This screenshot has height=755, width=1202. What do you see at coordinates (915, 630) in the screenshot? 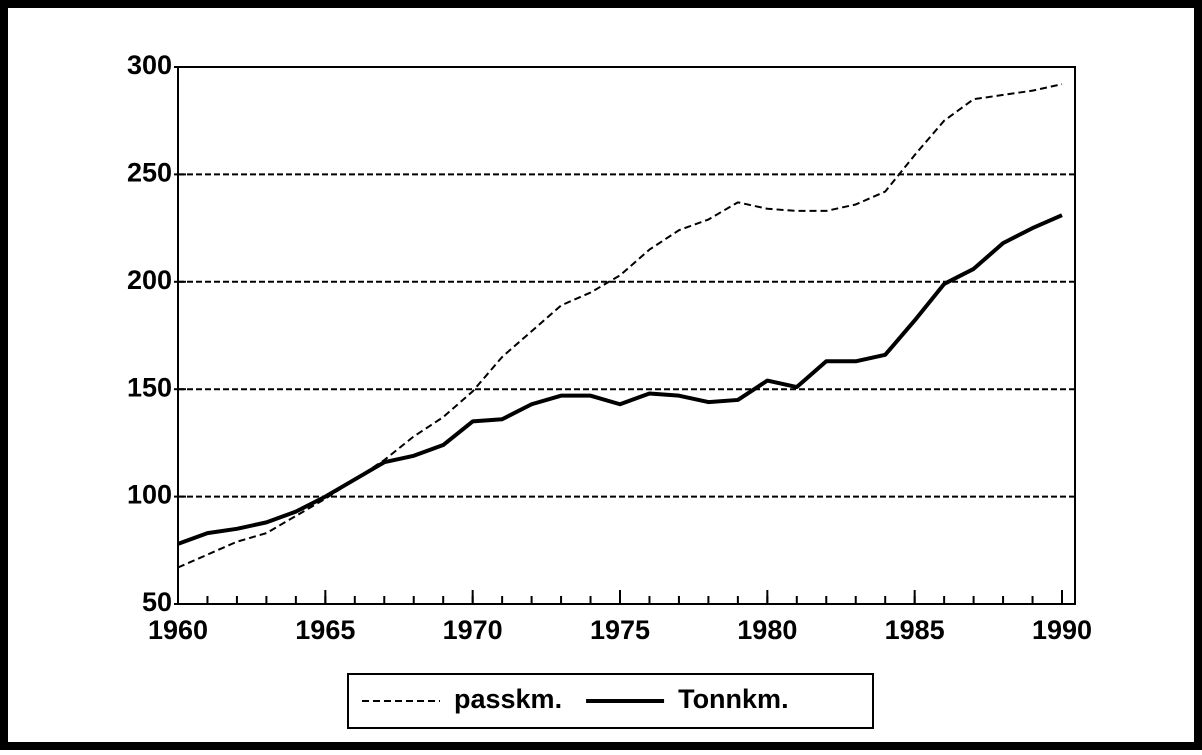
I see `x-tick-label: 1985` at bounding box center [915, 630].